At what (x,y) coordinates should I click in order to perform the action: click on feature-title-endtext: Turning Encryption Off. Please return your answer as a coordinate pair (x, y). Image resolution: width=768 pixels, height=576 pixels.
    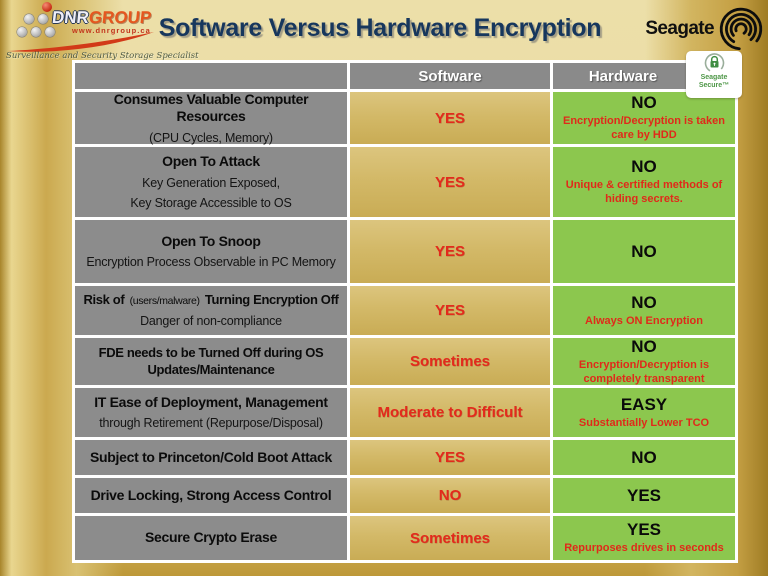
    Looking at the image, I should click on (271, 300).